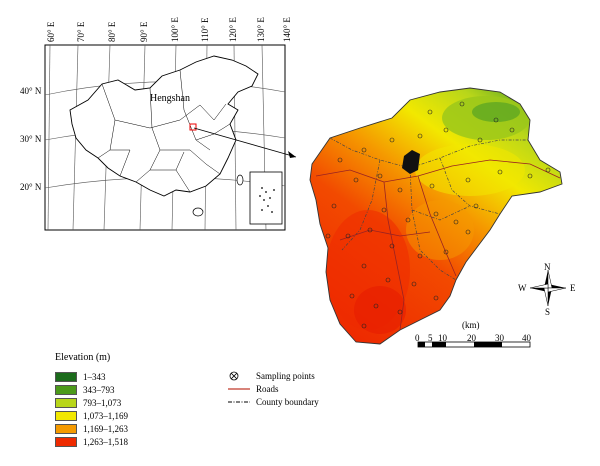 This screenshot has width=600, height=466. I want to click on pointer-arrow, so click(245, 142).